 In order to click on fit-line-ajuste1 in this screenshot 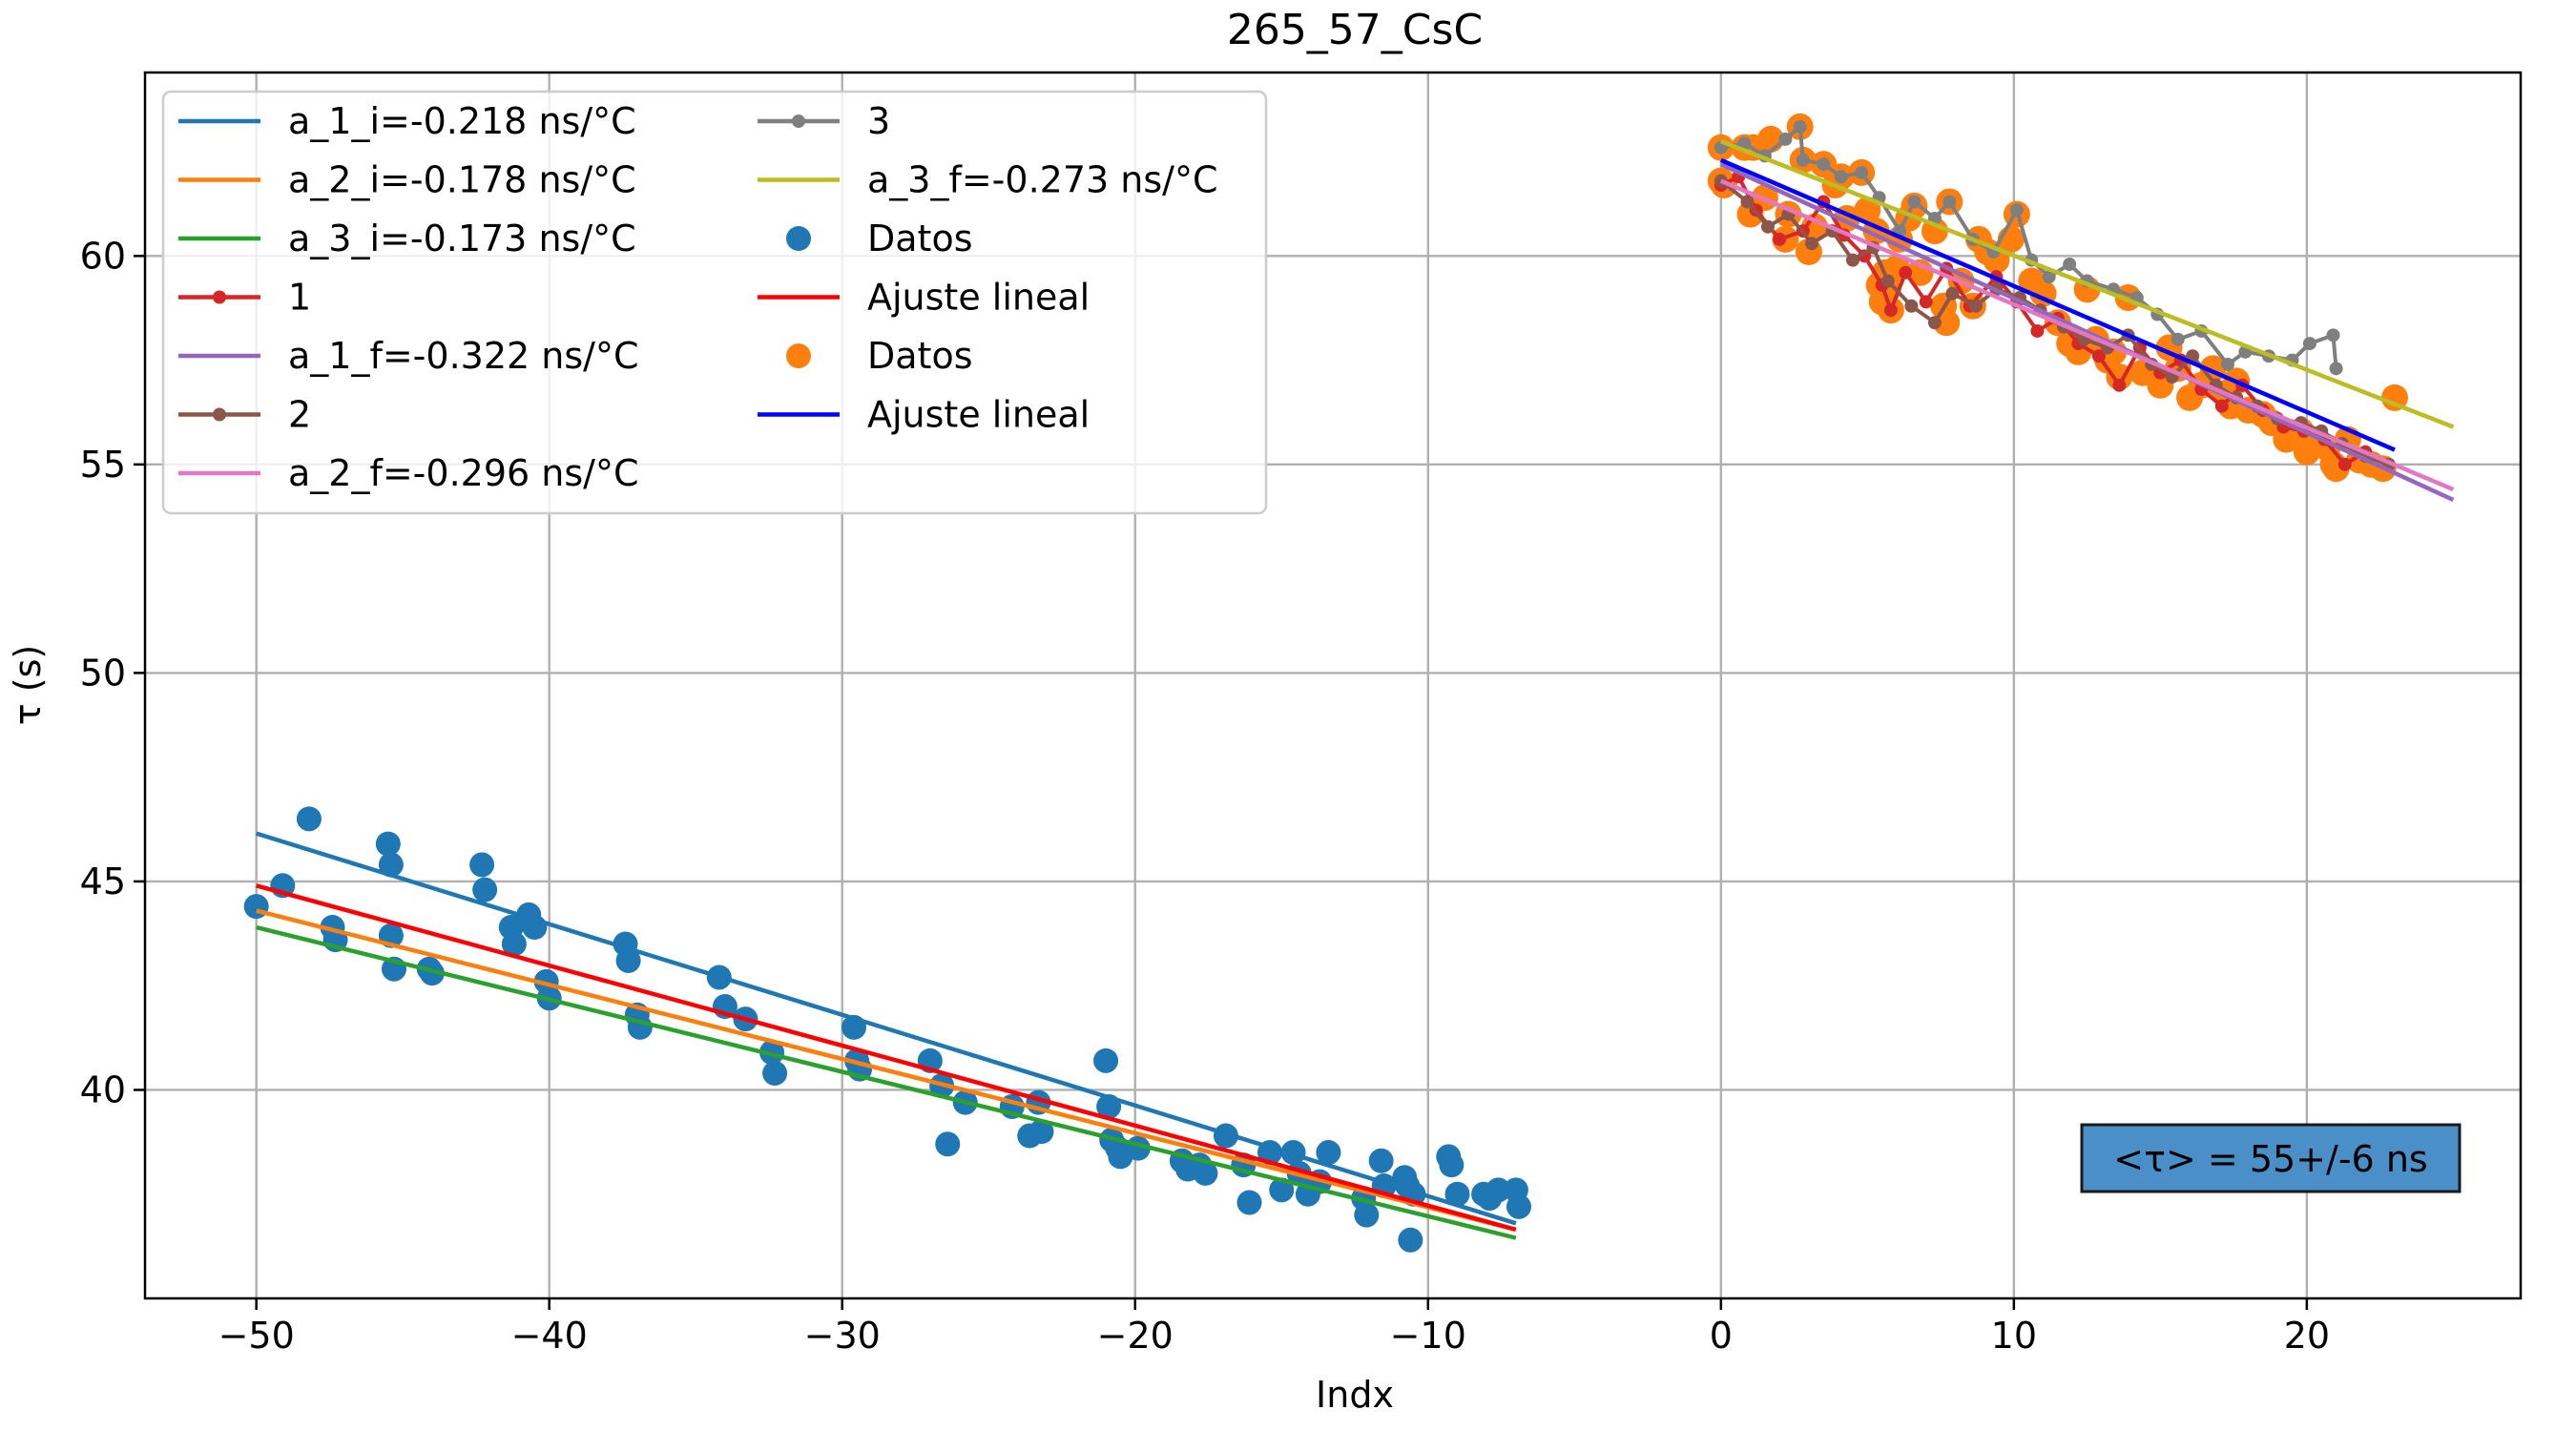, I will do `click(886, 1058)`.